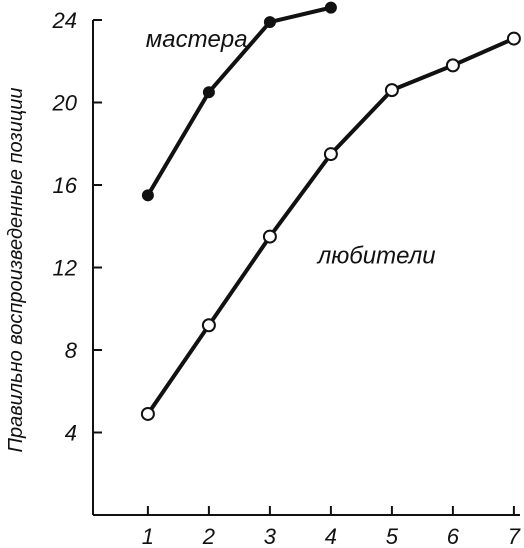  What do you see at coordinates (71, 433) in the screenshot?
I see `y-tick-label: 4` at bounding box center [71, 433].